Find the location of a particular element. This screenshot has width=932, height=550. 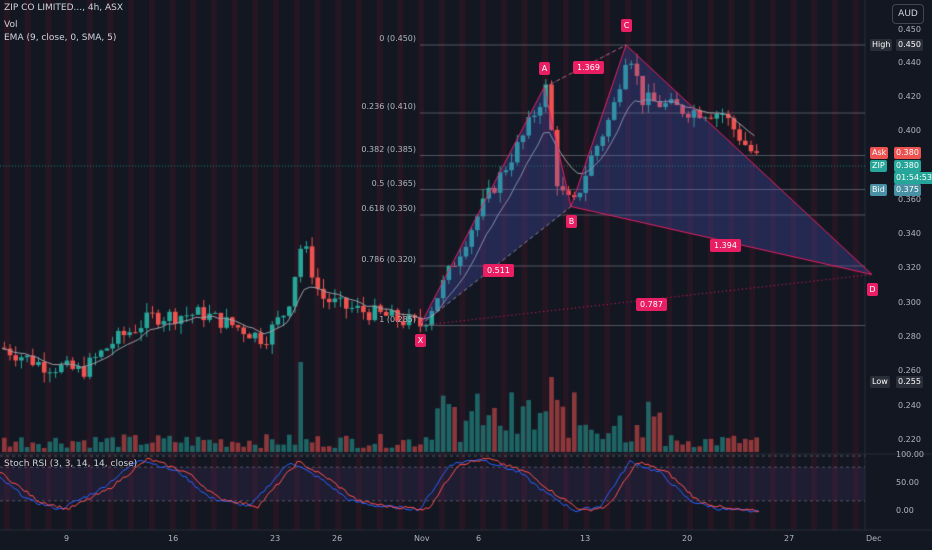

candle-countdown: 01:54:53 is located at coordinates (913, 178).